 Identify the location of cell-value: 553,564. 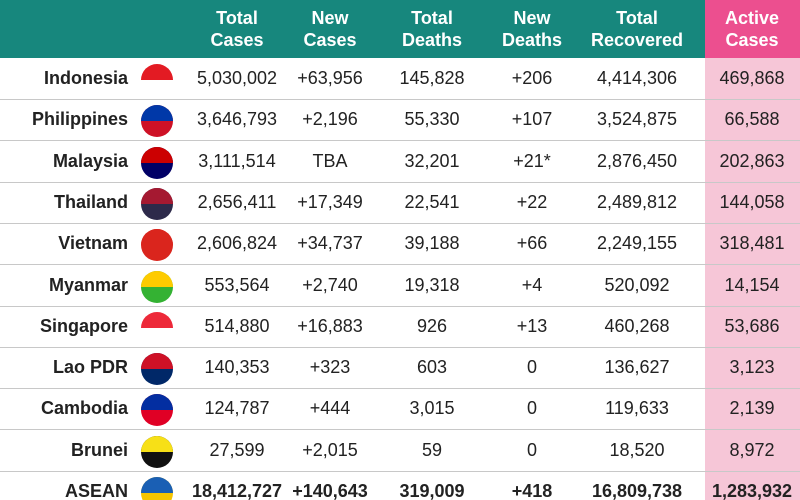
(237, 284).